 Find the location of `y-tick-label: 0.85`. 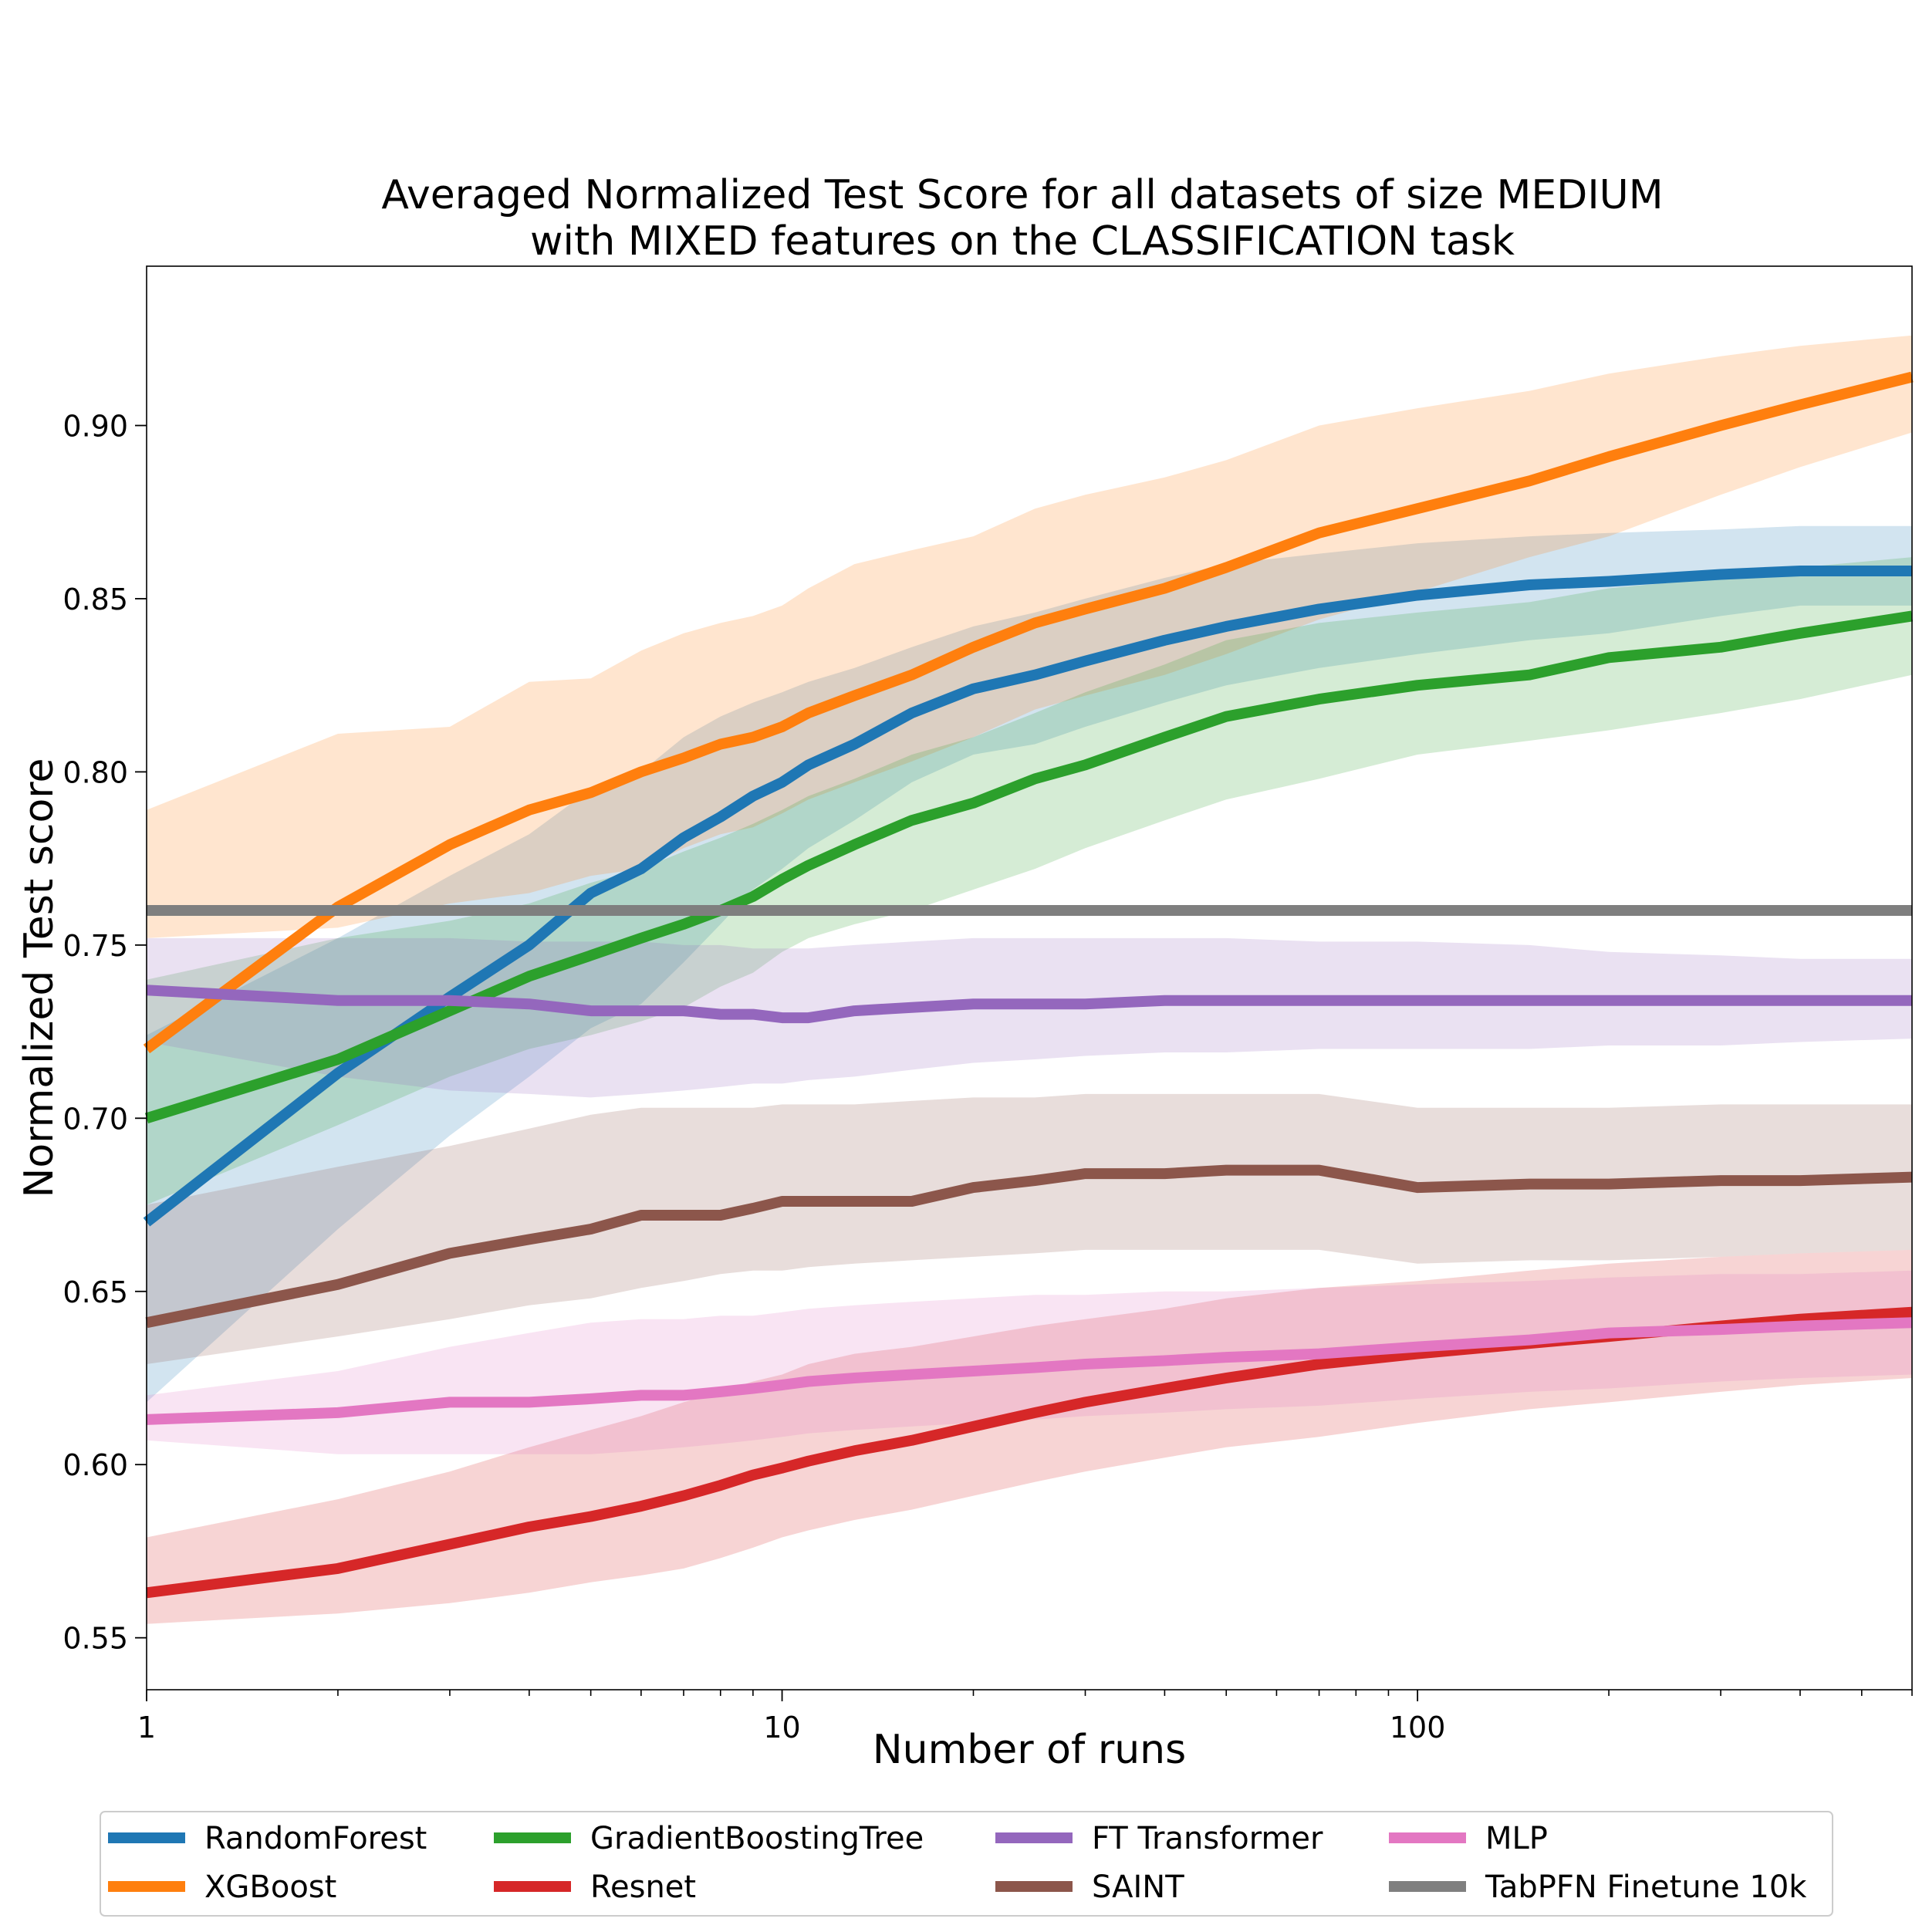

y-tick-label: 0.85 is located at coordinates (95, 599).